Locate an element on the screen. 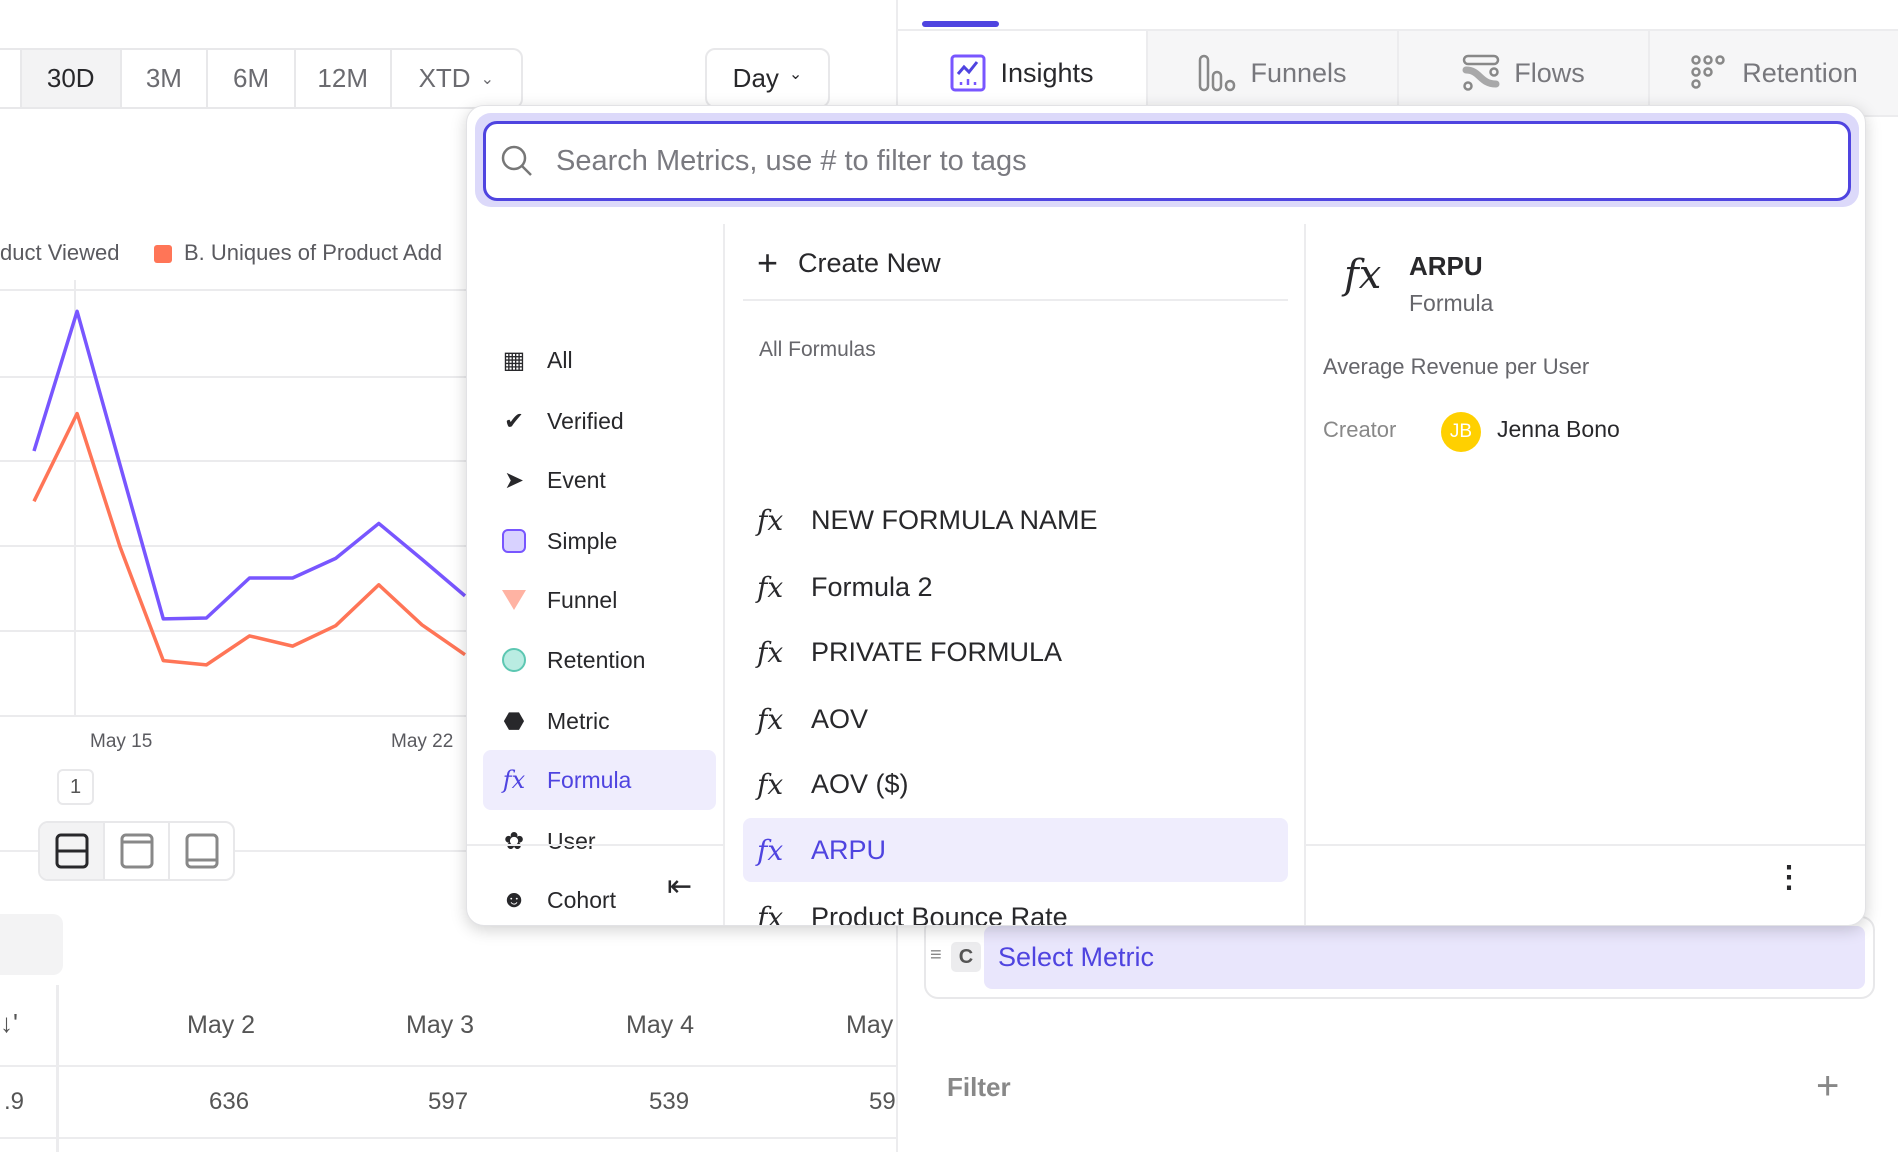 This screenshot has width=1898, height=1152. formula-label: Formula 2 is located at coordinates (872, 586).